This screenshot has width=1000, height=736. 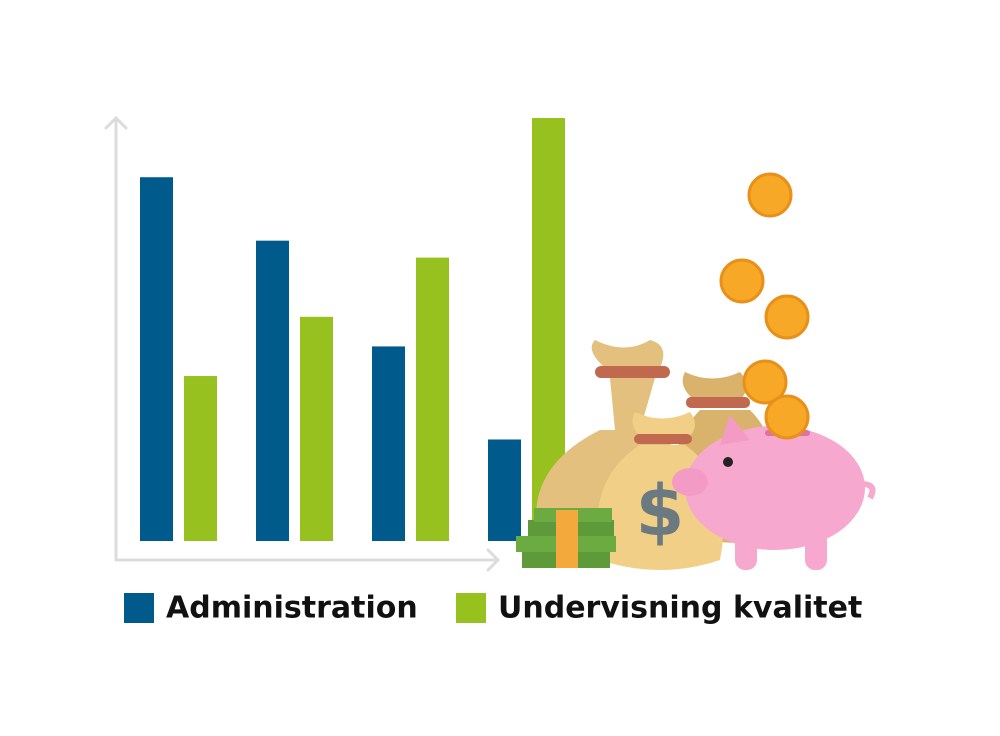 I want to click on y-axis-arrow, so click(x=116, y=122).